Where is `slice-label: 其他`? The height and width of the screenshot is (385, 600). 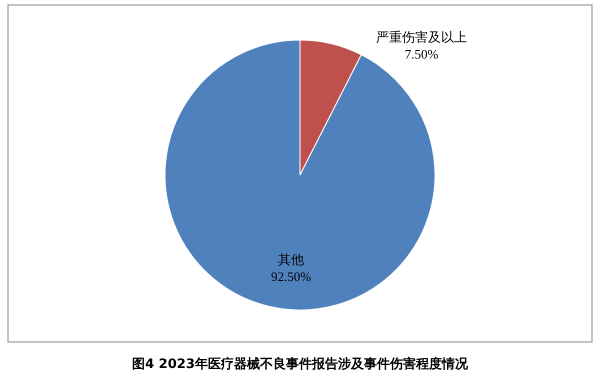
slice-label: 其他 is located at coordinates (291, 259).